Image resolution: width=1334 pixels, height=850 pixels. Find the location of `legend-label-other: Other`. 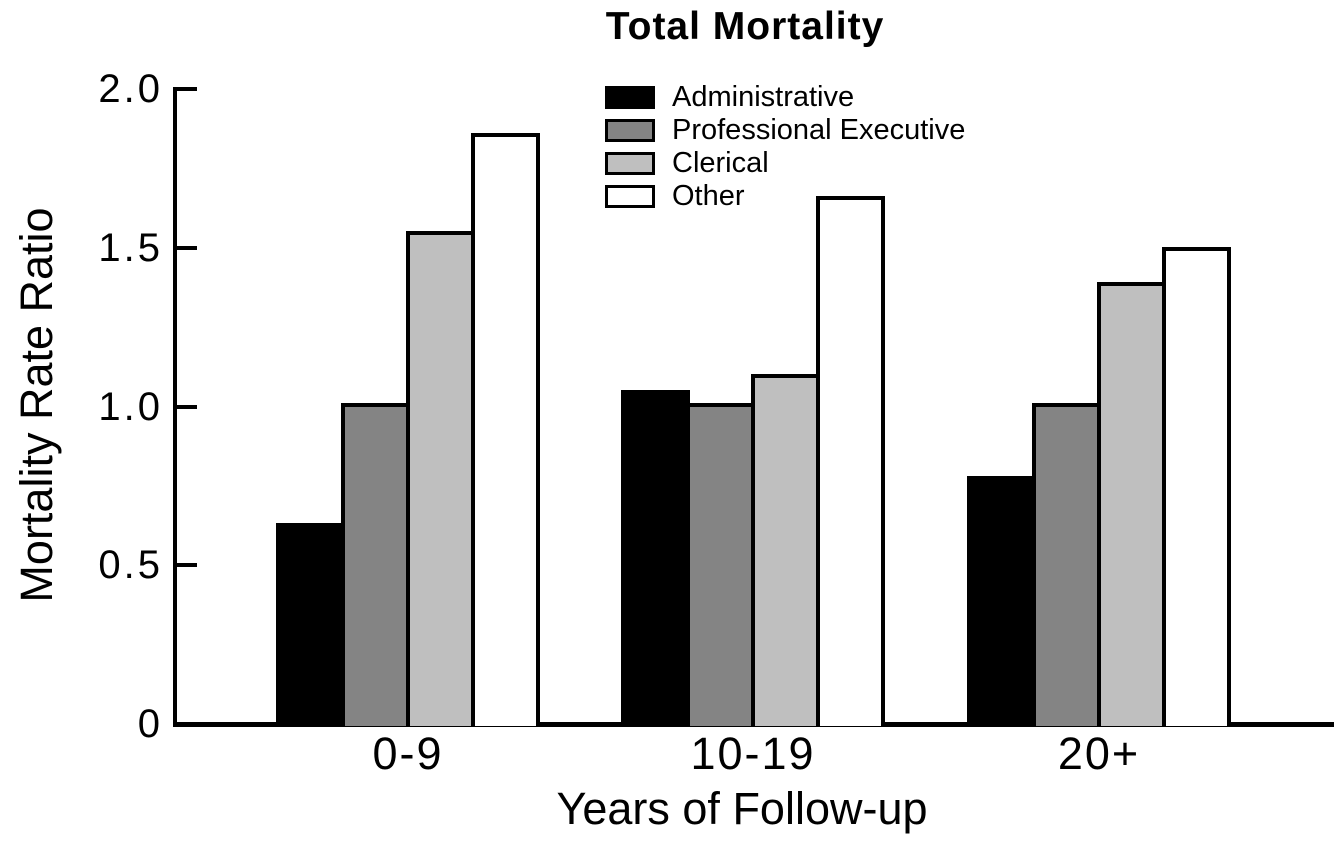

legend-label-other: Other is located at coordinates (708, 196).